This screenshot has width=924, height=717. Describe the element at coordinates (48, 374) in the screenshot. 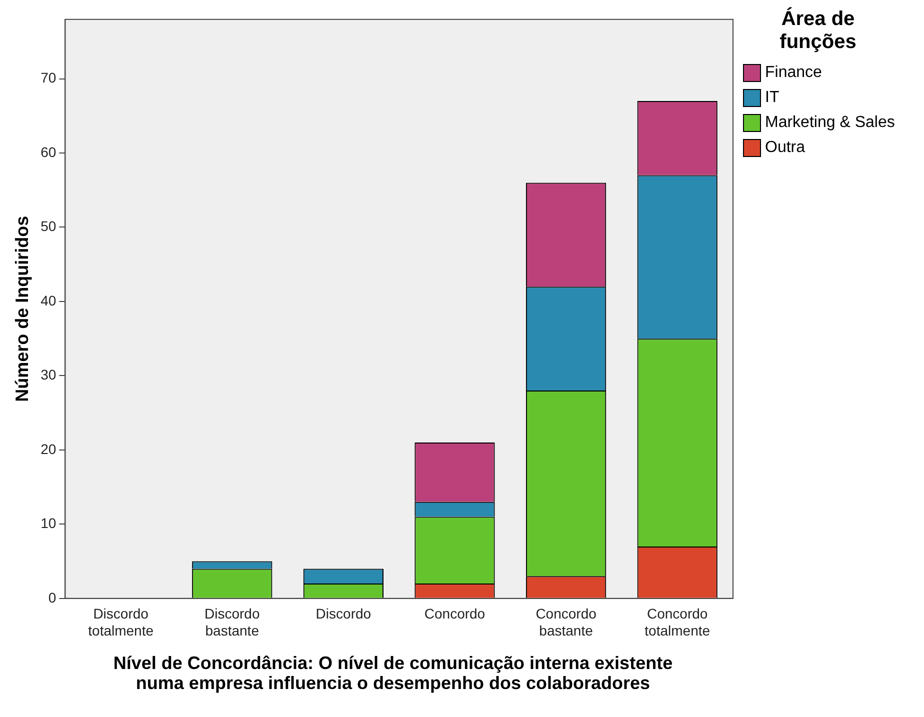

I see `y-tick-label: 30` at that location.